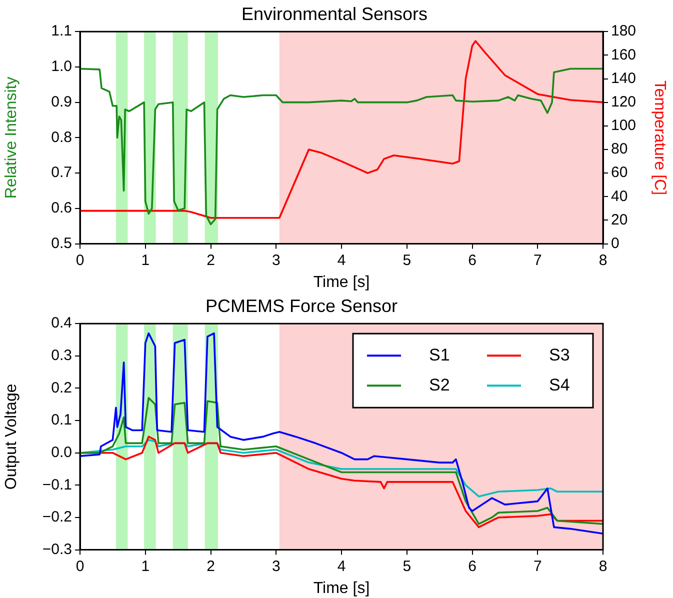  What do you see at coordinates (623, 78) in the screenshot?
I see `y2-tick-label: 140` at bounding box center [623, 78].